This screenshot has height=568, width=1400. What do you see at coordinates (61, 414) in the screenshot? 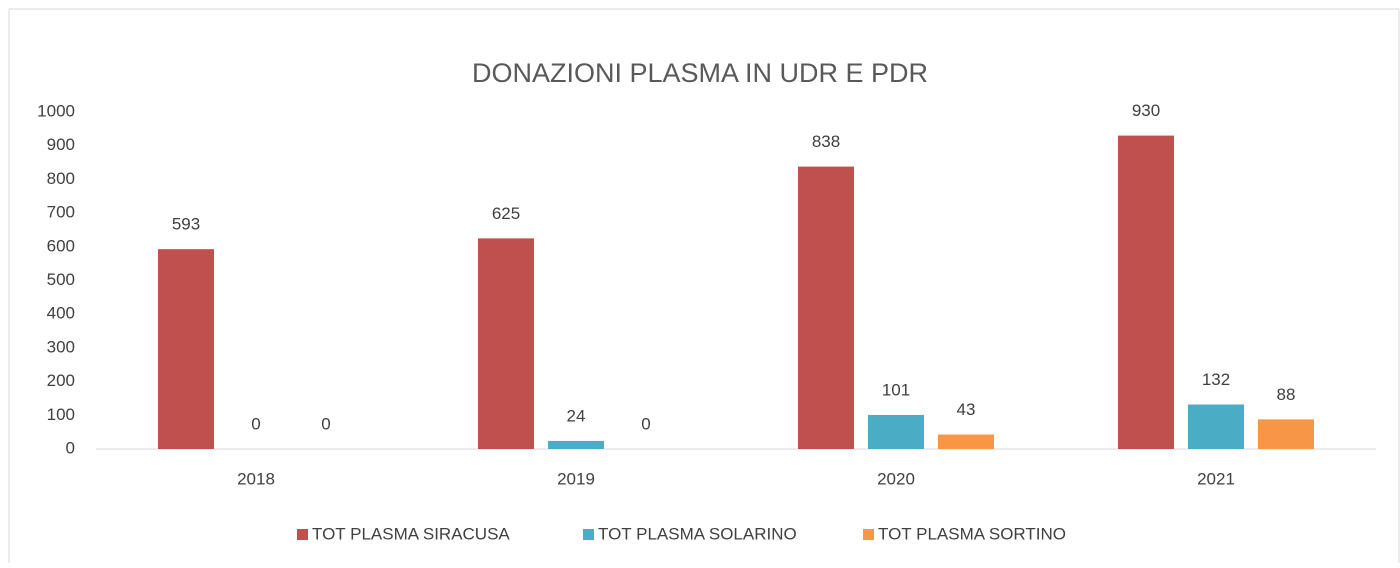
I see `y-tick-label: 100` at bounding box center [61, 414].